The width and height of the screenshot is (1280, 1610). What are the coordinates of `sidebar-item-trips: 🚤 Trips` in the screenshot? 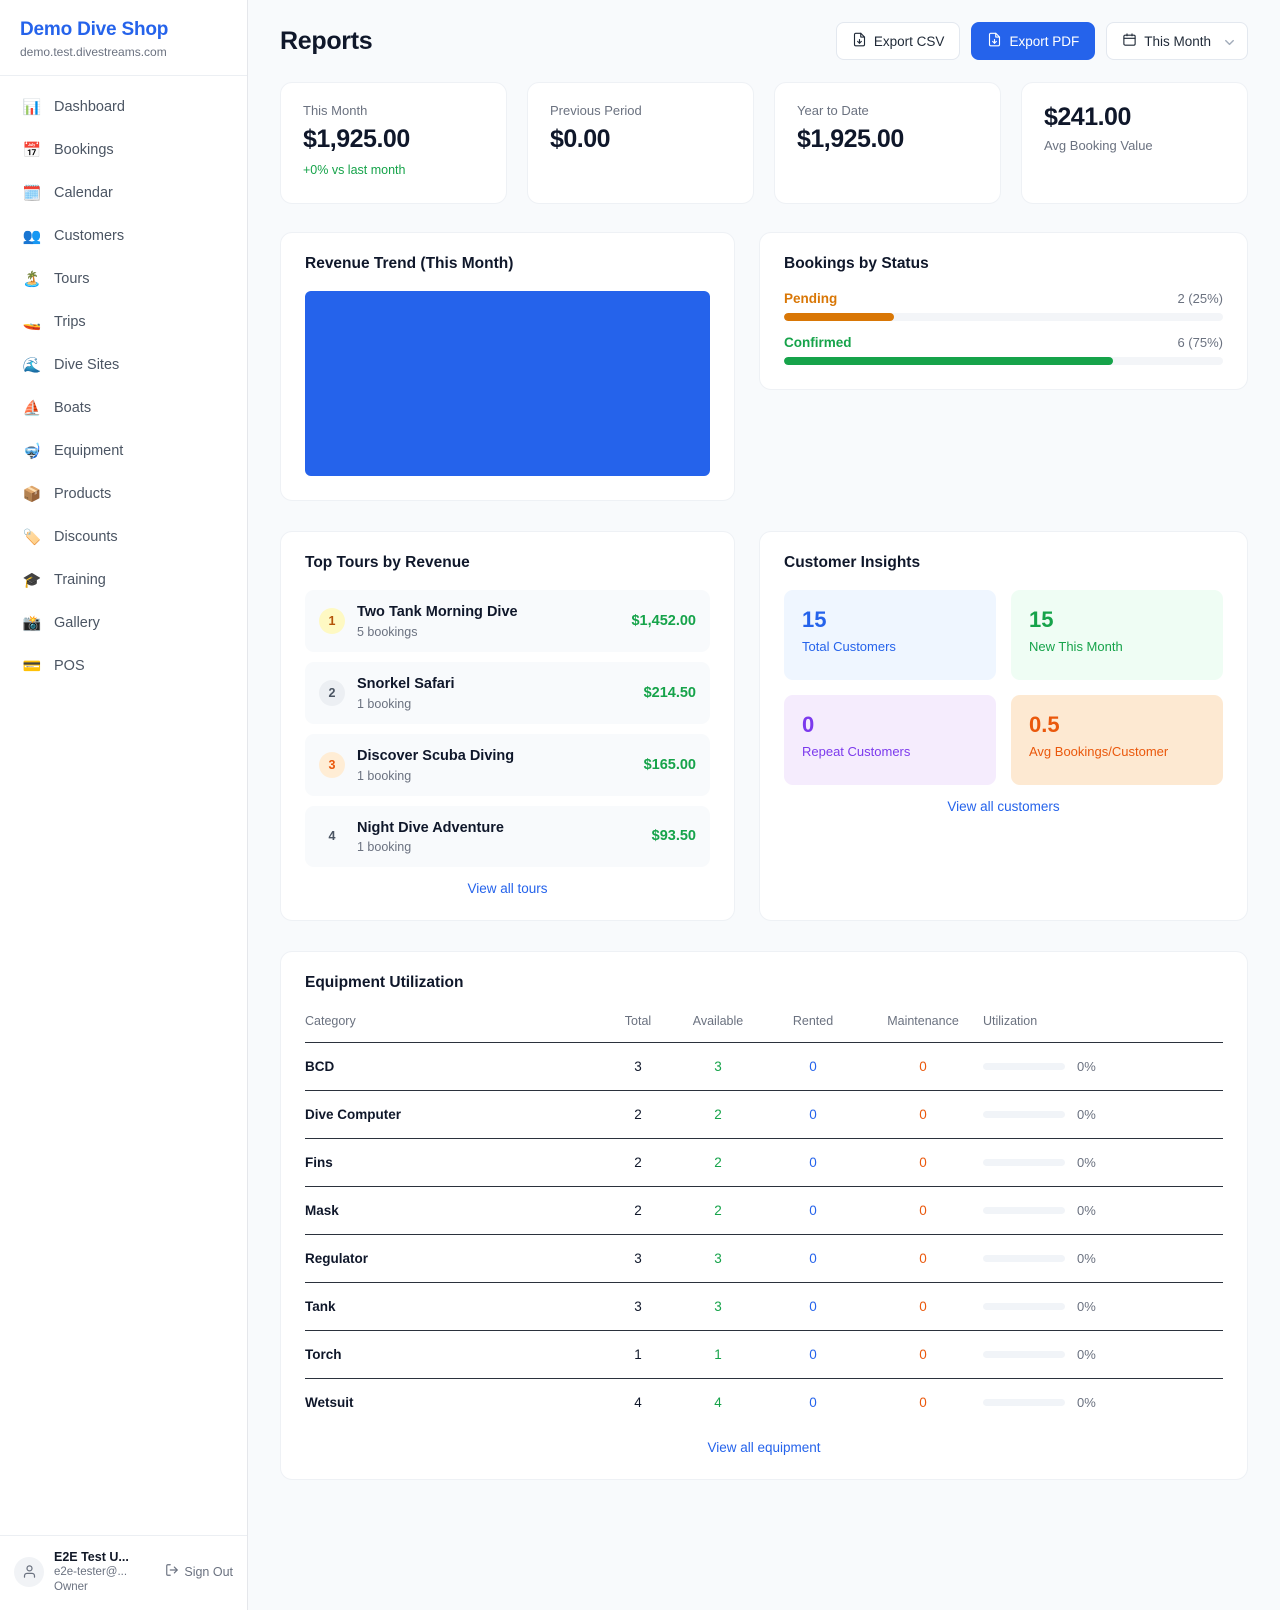 It's located at (123, 322).